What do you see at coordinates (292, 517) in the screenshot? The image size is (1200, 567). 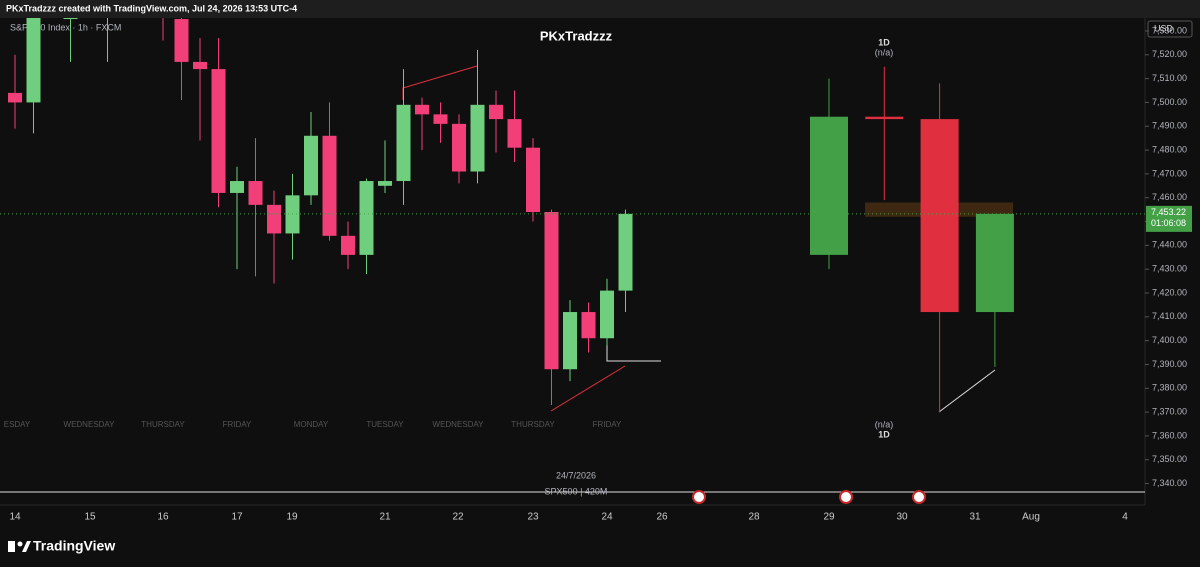 I see `x-tick-label: 19` at bounding box center [292, 517].